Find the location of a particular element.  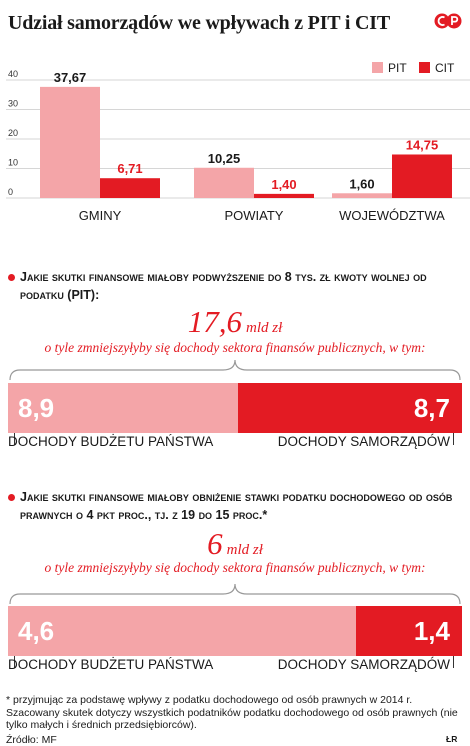

pit-total-value: 17,6 is located at coordinates (214, 321).